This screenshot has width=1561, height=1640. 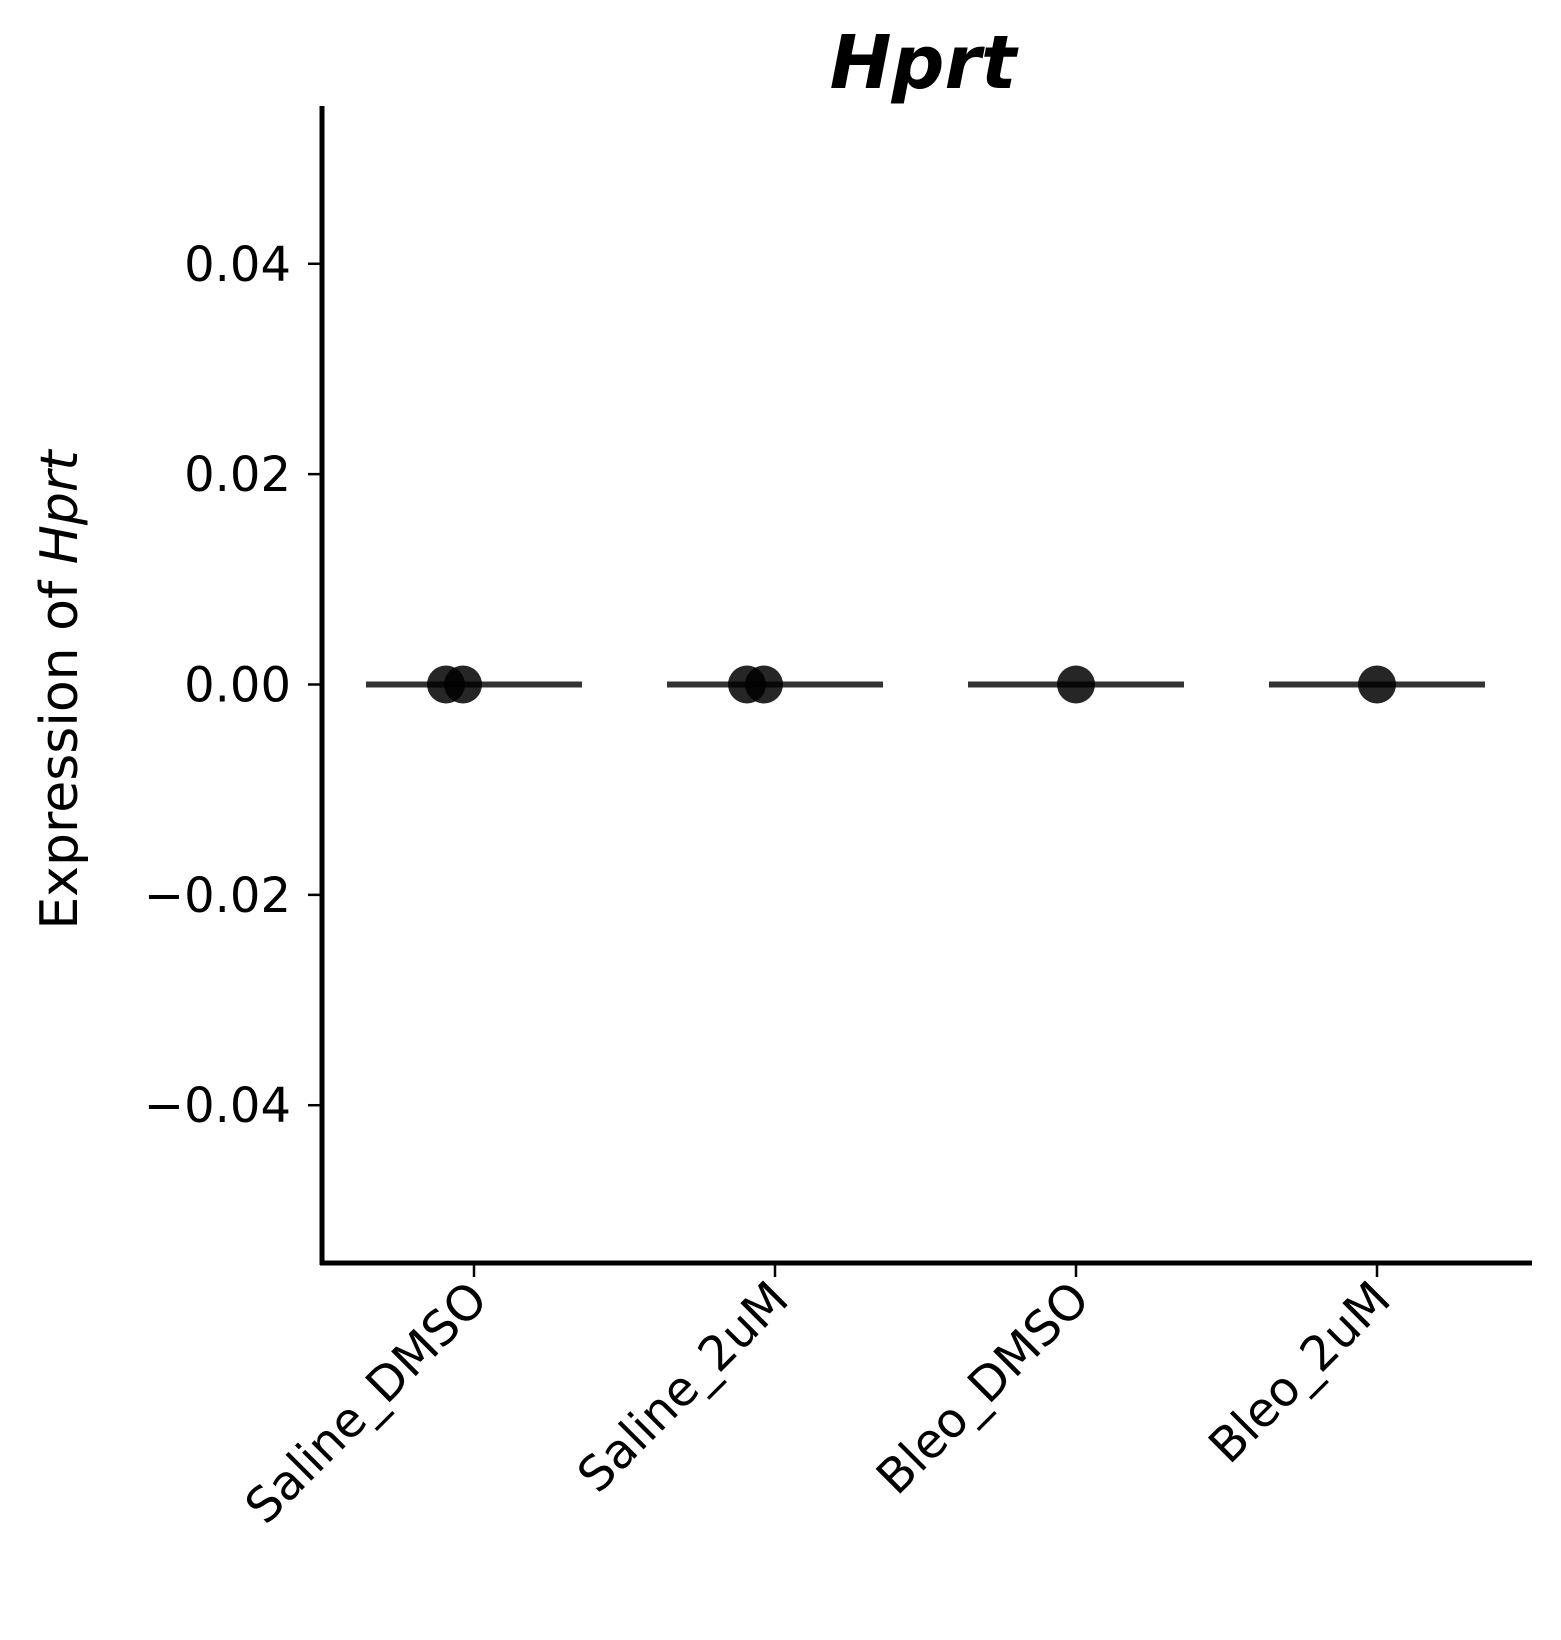 I want to click on x-tick-label: Saline_2uM, so click(x=683, y=1387).